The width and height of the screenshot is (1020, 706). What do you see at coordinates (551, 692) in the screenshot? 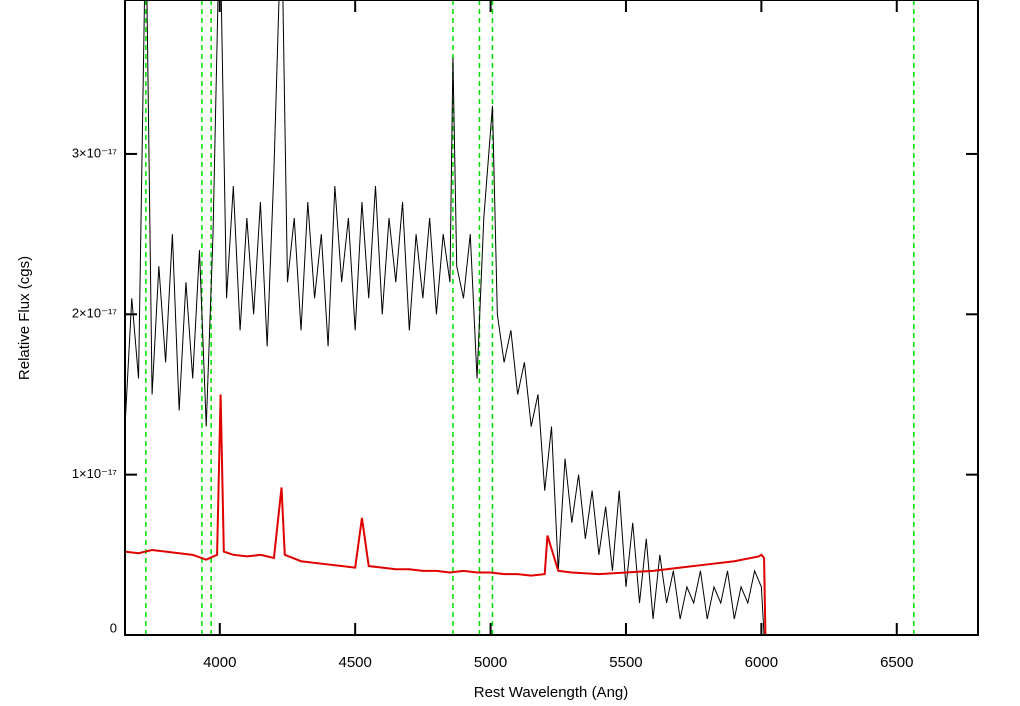
I see `x-axis-title: Rest Wavelength (Ang)` at bounding box center [551, 692].